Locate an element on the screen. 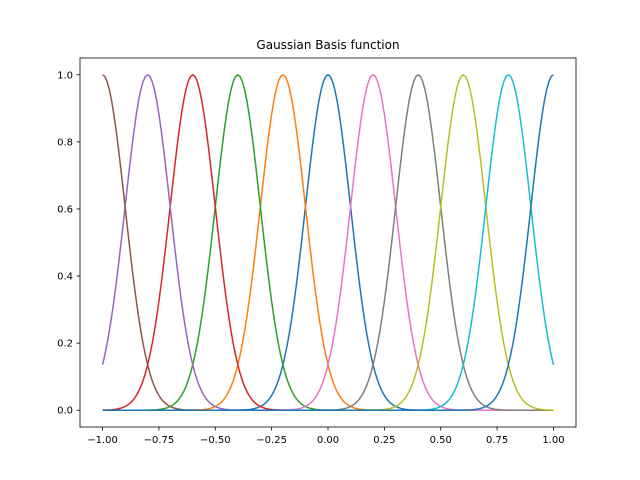 This screenshot has width=640, height=480. y-tick-label: 0.4 is located at coordinates (65, 277).